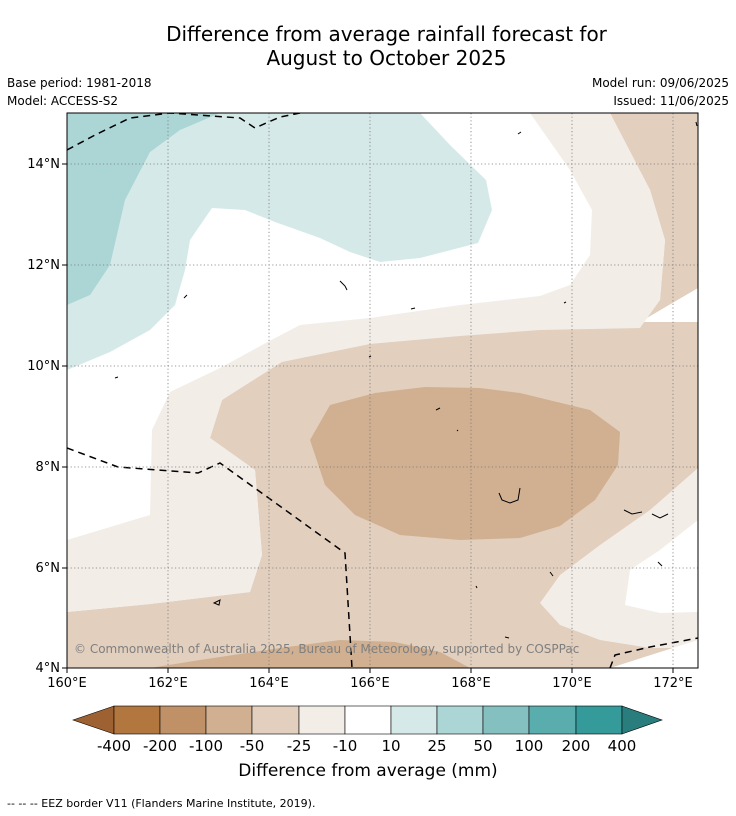 This screenshot has width=736, height=816. Describe the element at coordinates (168, 683) in the screenshot. I see `x-tick-label: 162°E` at that location.